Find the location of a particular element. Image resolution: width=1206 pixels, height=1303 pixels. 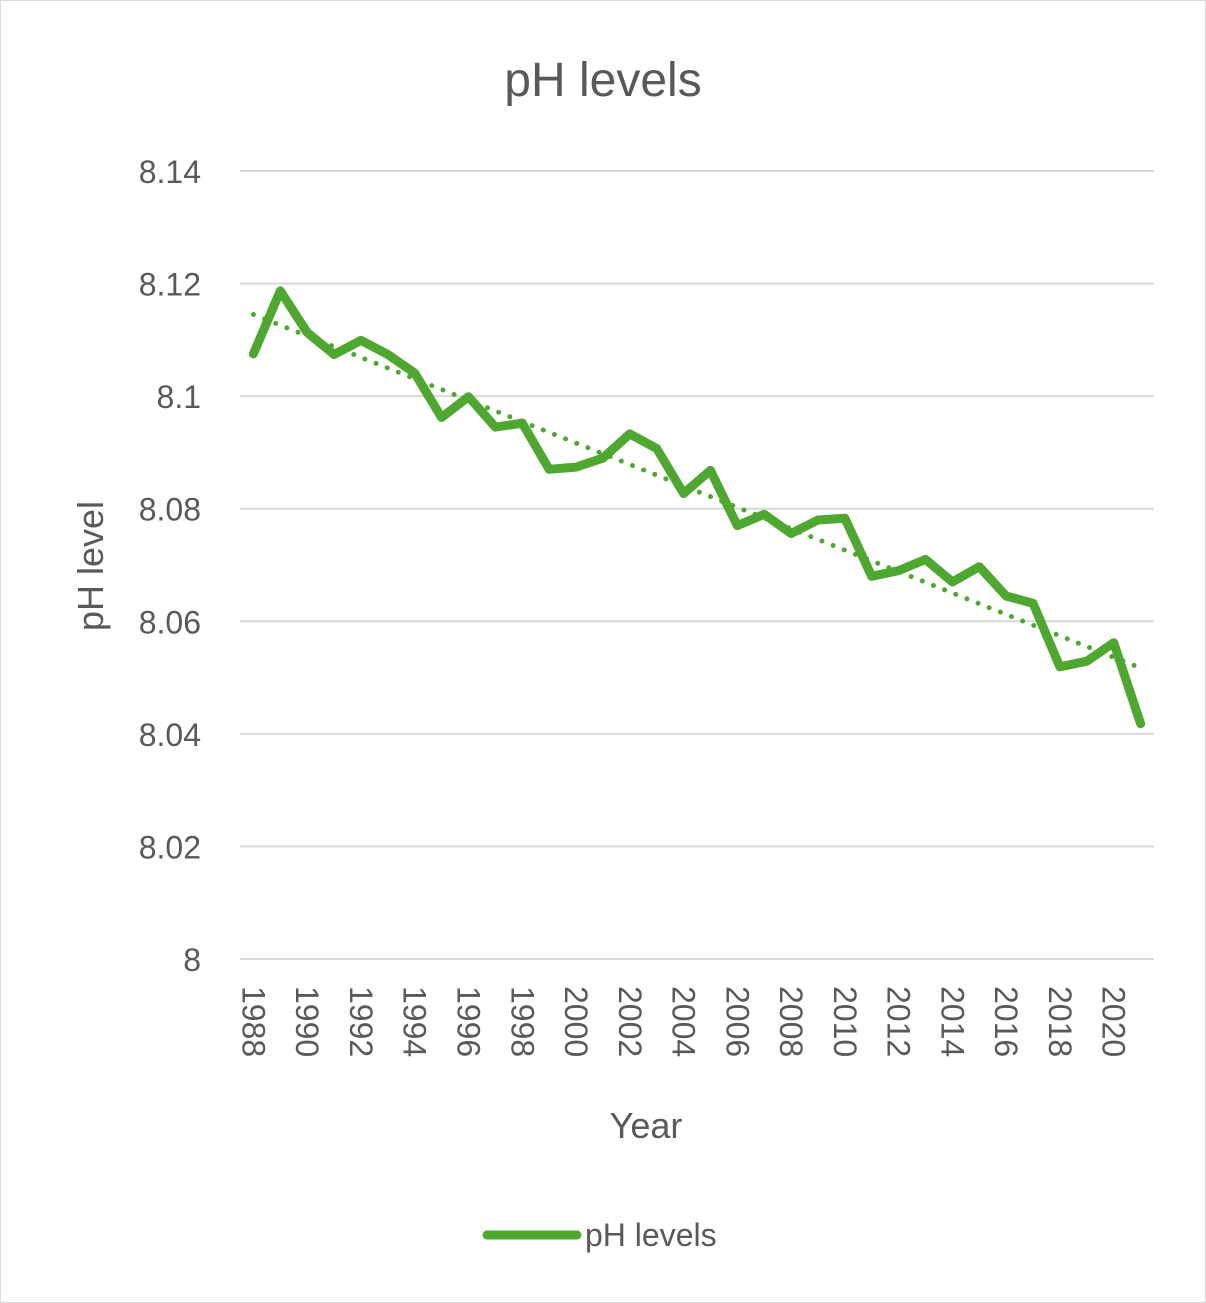

x-tick-label: 2014 is located at coordinates (952, 1021).